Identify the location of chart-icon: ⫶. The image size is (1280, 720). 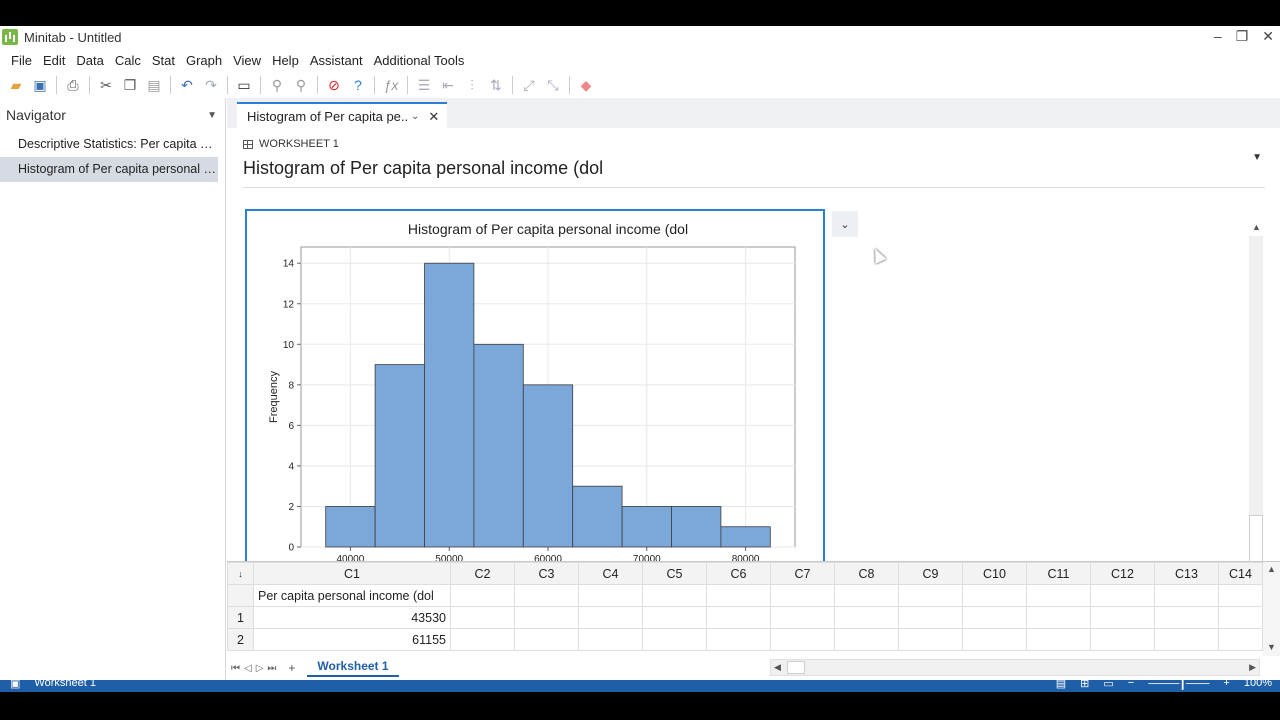
(472, 84).